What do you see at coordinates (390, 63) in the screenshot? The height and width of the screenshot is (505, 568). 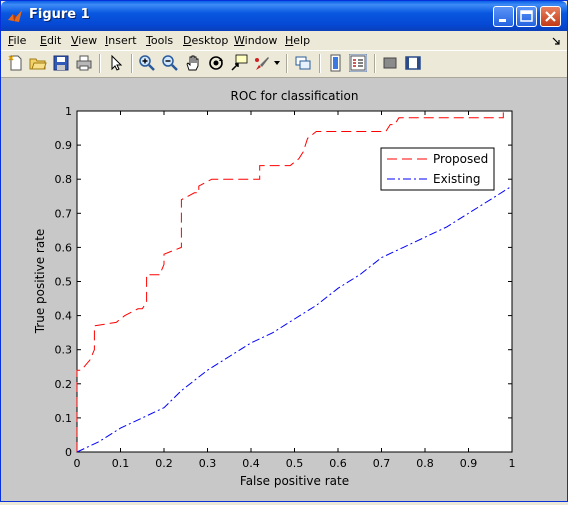 I see `hide-plot-tools-icon` at bounding box center [390, 63].